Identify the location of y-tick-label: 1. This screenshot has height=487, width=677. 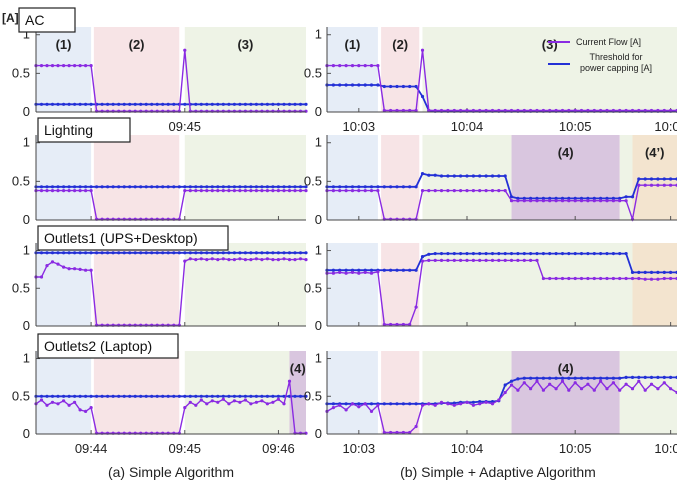
(318, 34).